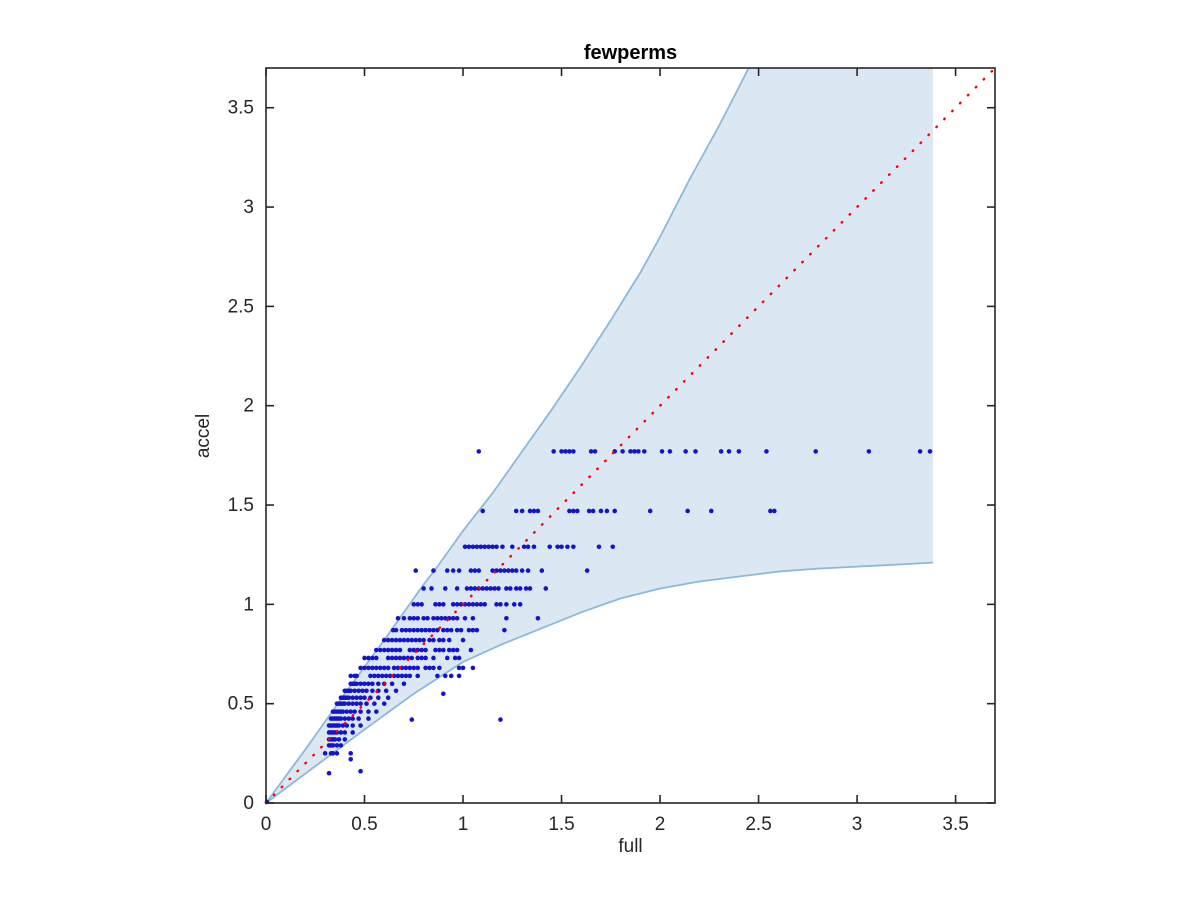 The image size is (1200, 900). Describe the element at coordinates (248, 604) in the screenshot. I see `y-tick-label: 1` at that location.